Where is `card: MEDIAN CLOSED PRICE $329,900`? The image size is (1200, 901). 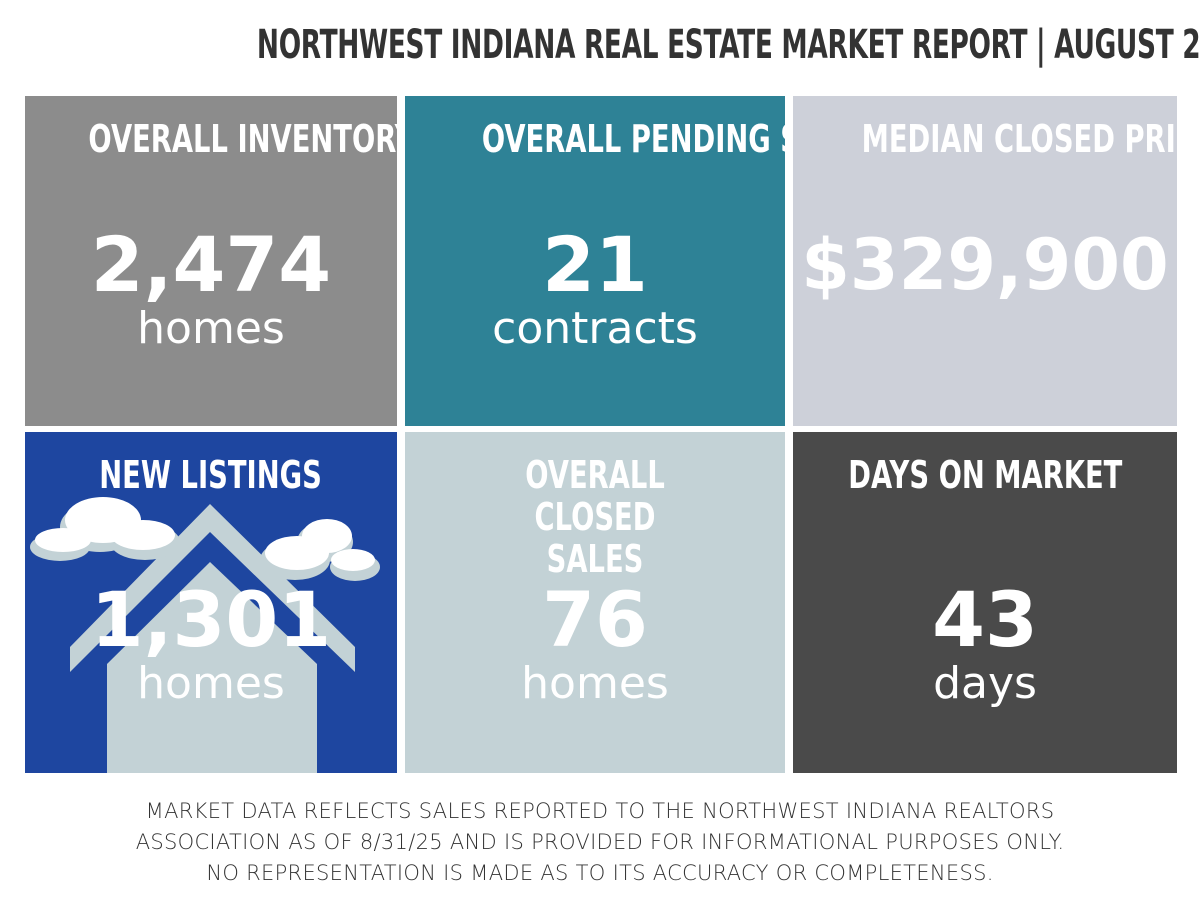 card: MEDIAN CLOSED PRICE $329,900 is located at coordinates (985, 261).